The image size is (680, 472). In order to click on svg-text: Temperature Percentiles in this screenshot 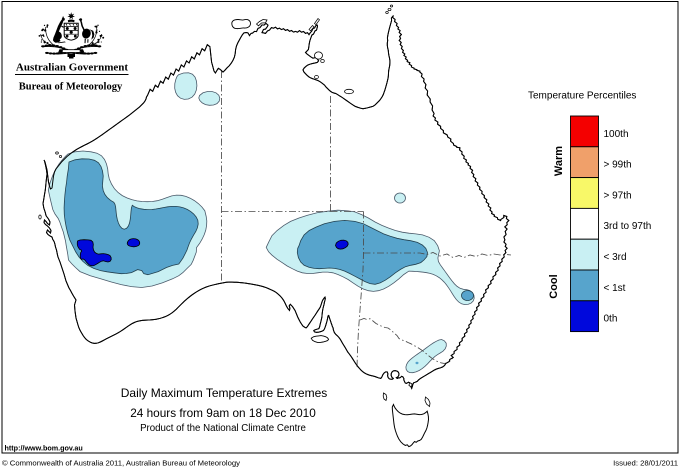, I will do `click(582, 96)`.